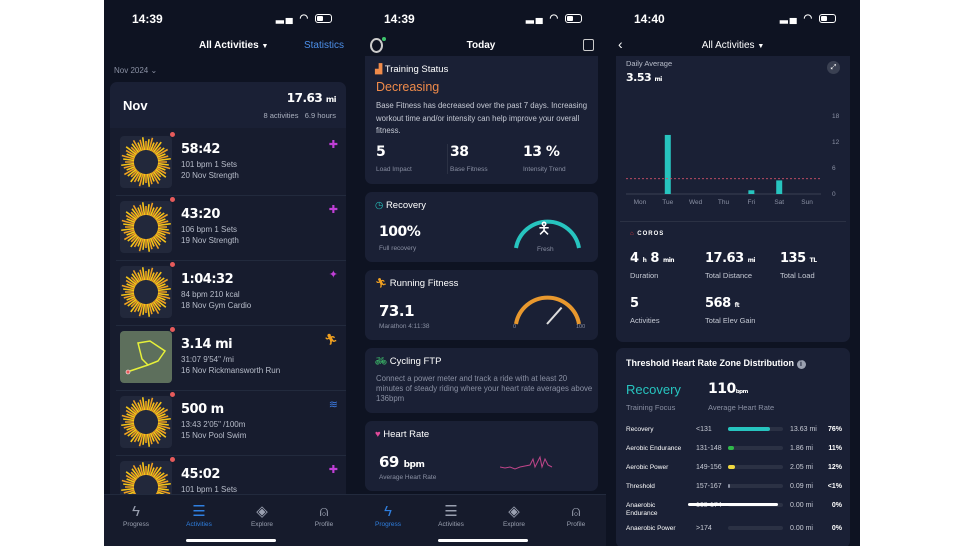 The width and height of the screenshot is (970, 546). I want to click on daily-distance-chart: 18 12 6 0 Mon Tue Wed Thu Fri Sat Sun, so click(733, 159).